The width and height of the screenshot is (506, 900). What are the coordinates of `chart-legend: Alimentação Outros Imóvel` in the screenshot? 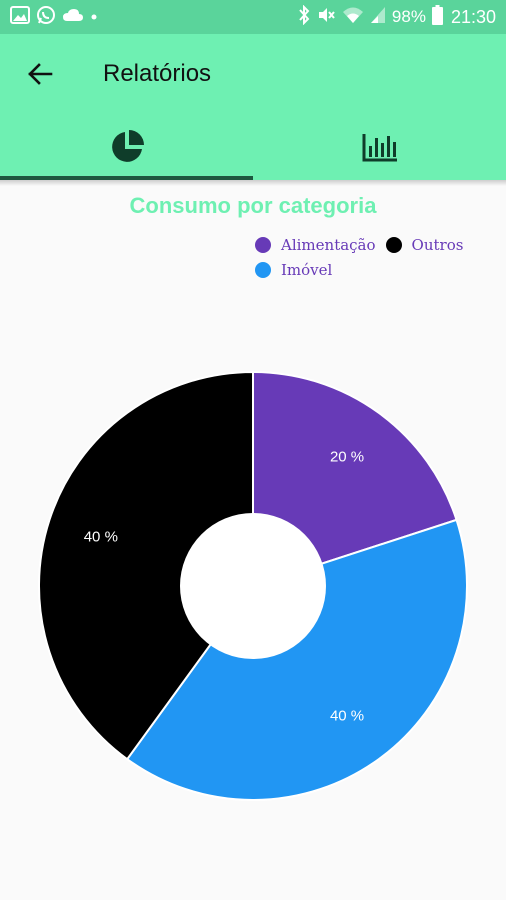 It's located at (375, 257).